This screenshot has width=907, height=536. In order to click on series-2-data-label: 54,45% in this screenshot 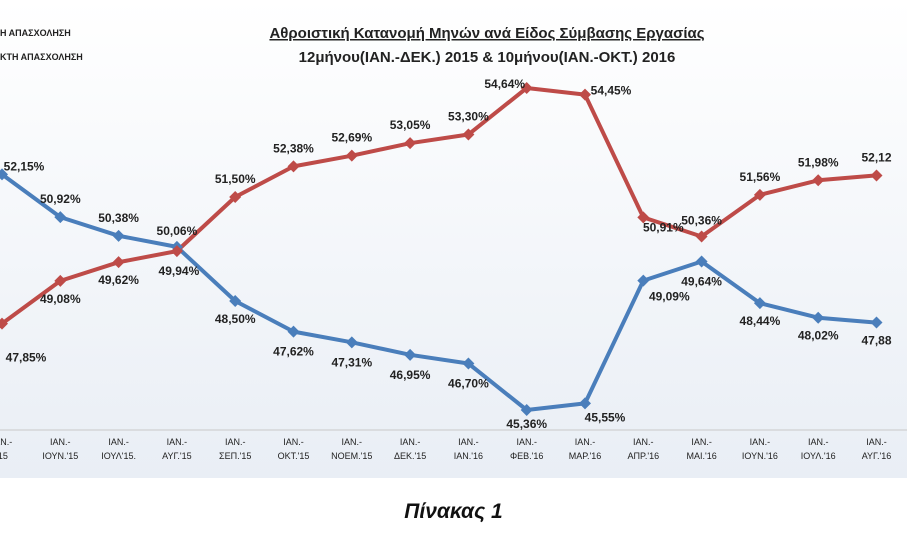, I will do `click(611, 91)`.